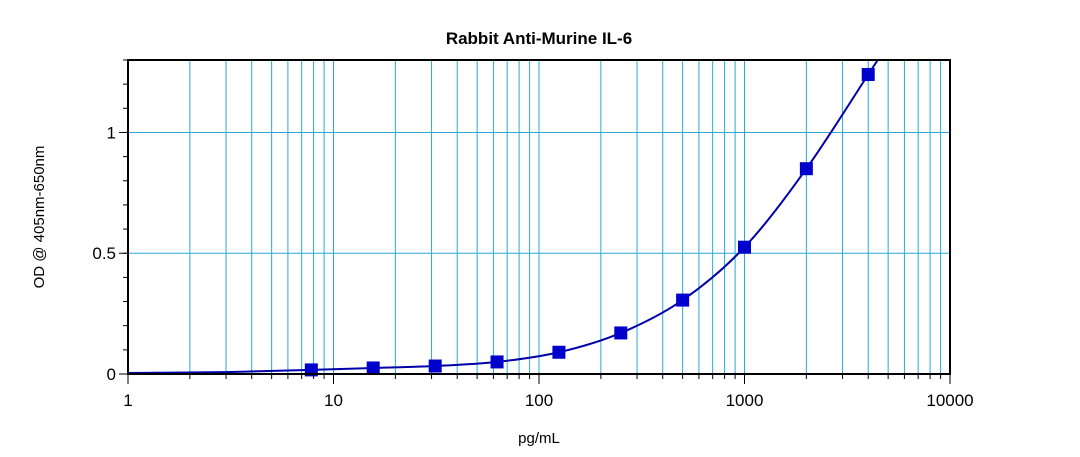 This screenshot has height=457, width=1080. What do you see at coordinates (104, 253) in the screenshot?
I see `y-tick-label: 0.5` at bounding box center [104, 253].